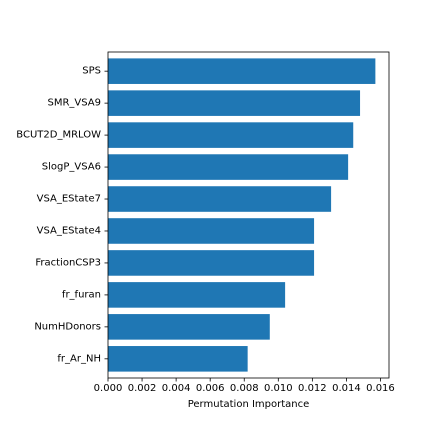 This screenshot has height=432, width=432. What do you see at coordinates (176, 388) in the screenshot?
I see `x-tick-label: 0.004` at bounding box center [176, 388].